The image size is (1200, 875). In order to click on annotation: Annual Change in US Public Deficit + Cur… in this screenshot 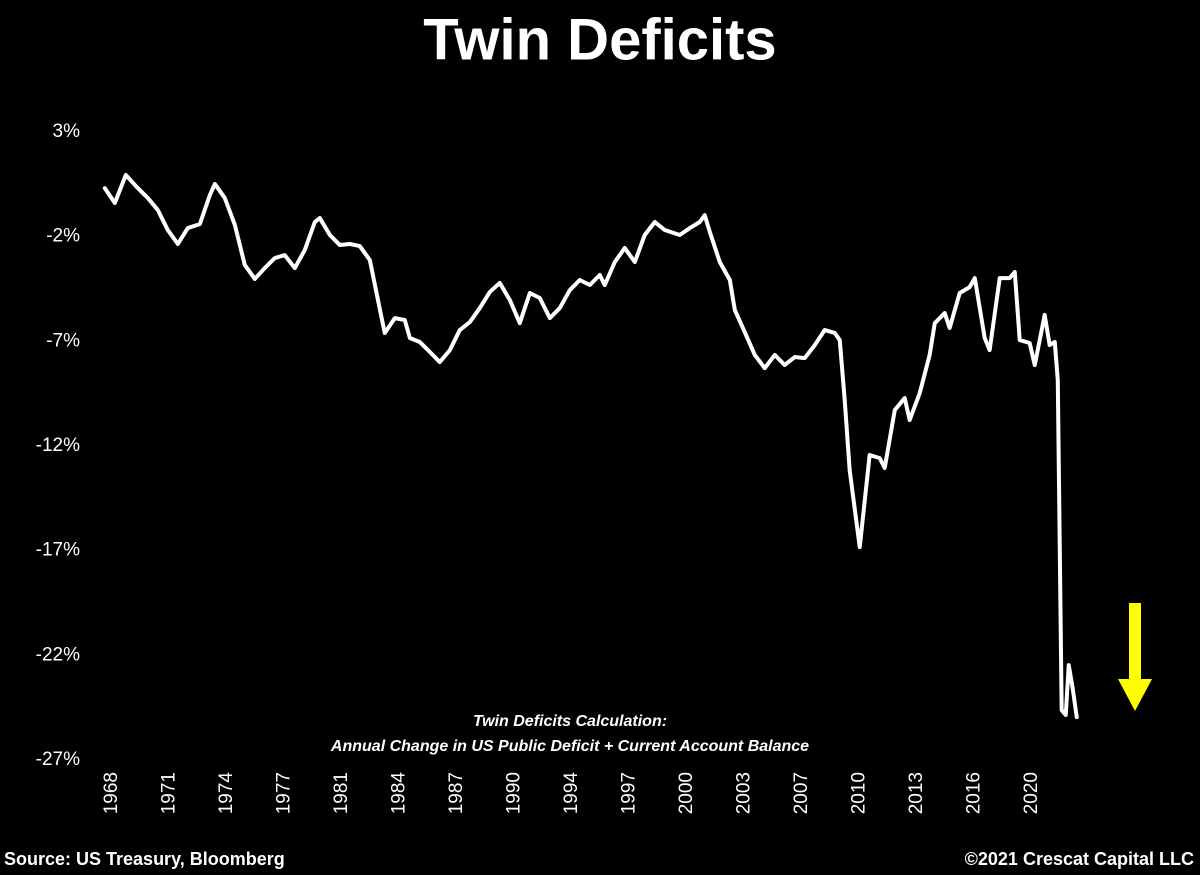, I will do `click(569, 746)`.